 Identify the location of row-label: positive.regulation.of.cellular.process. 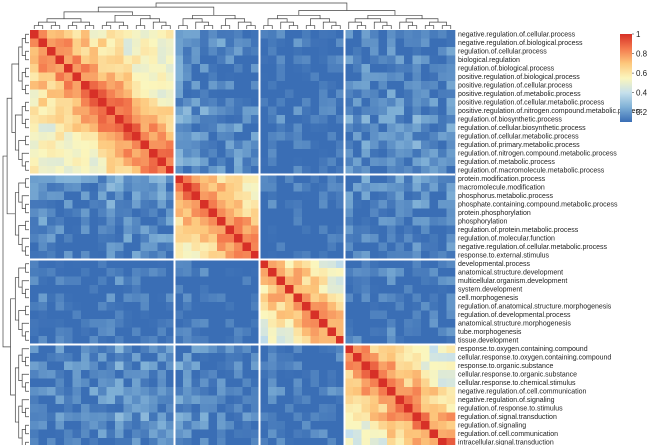
(515, 86).